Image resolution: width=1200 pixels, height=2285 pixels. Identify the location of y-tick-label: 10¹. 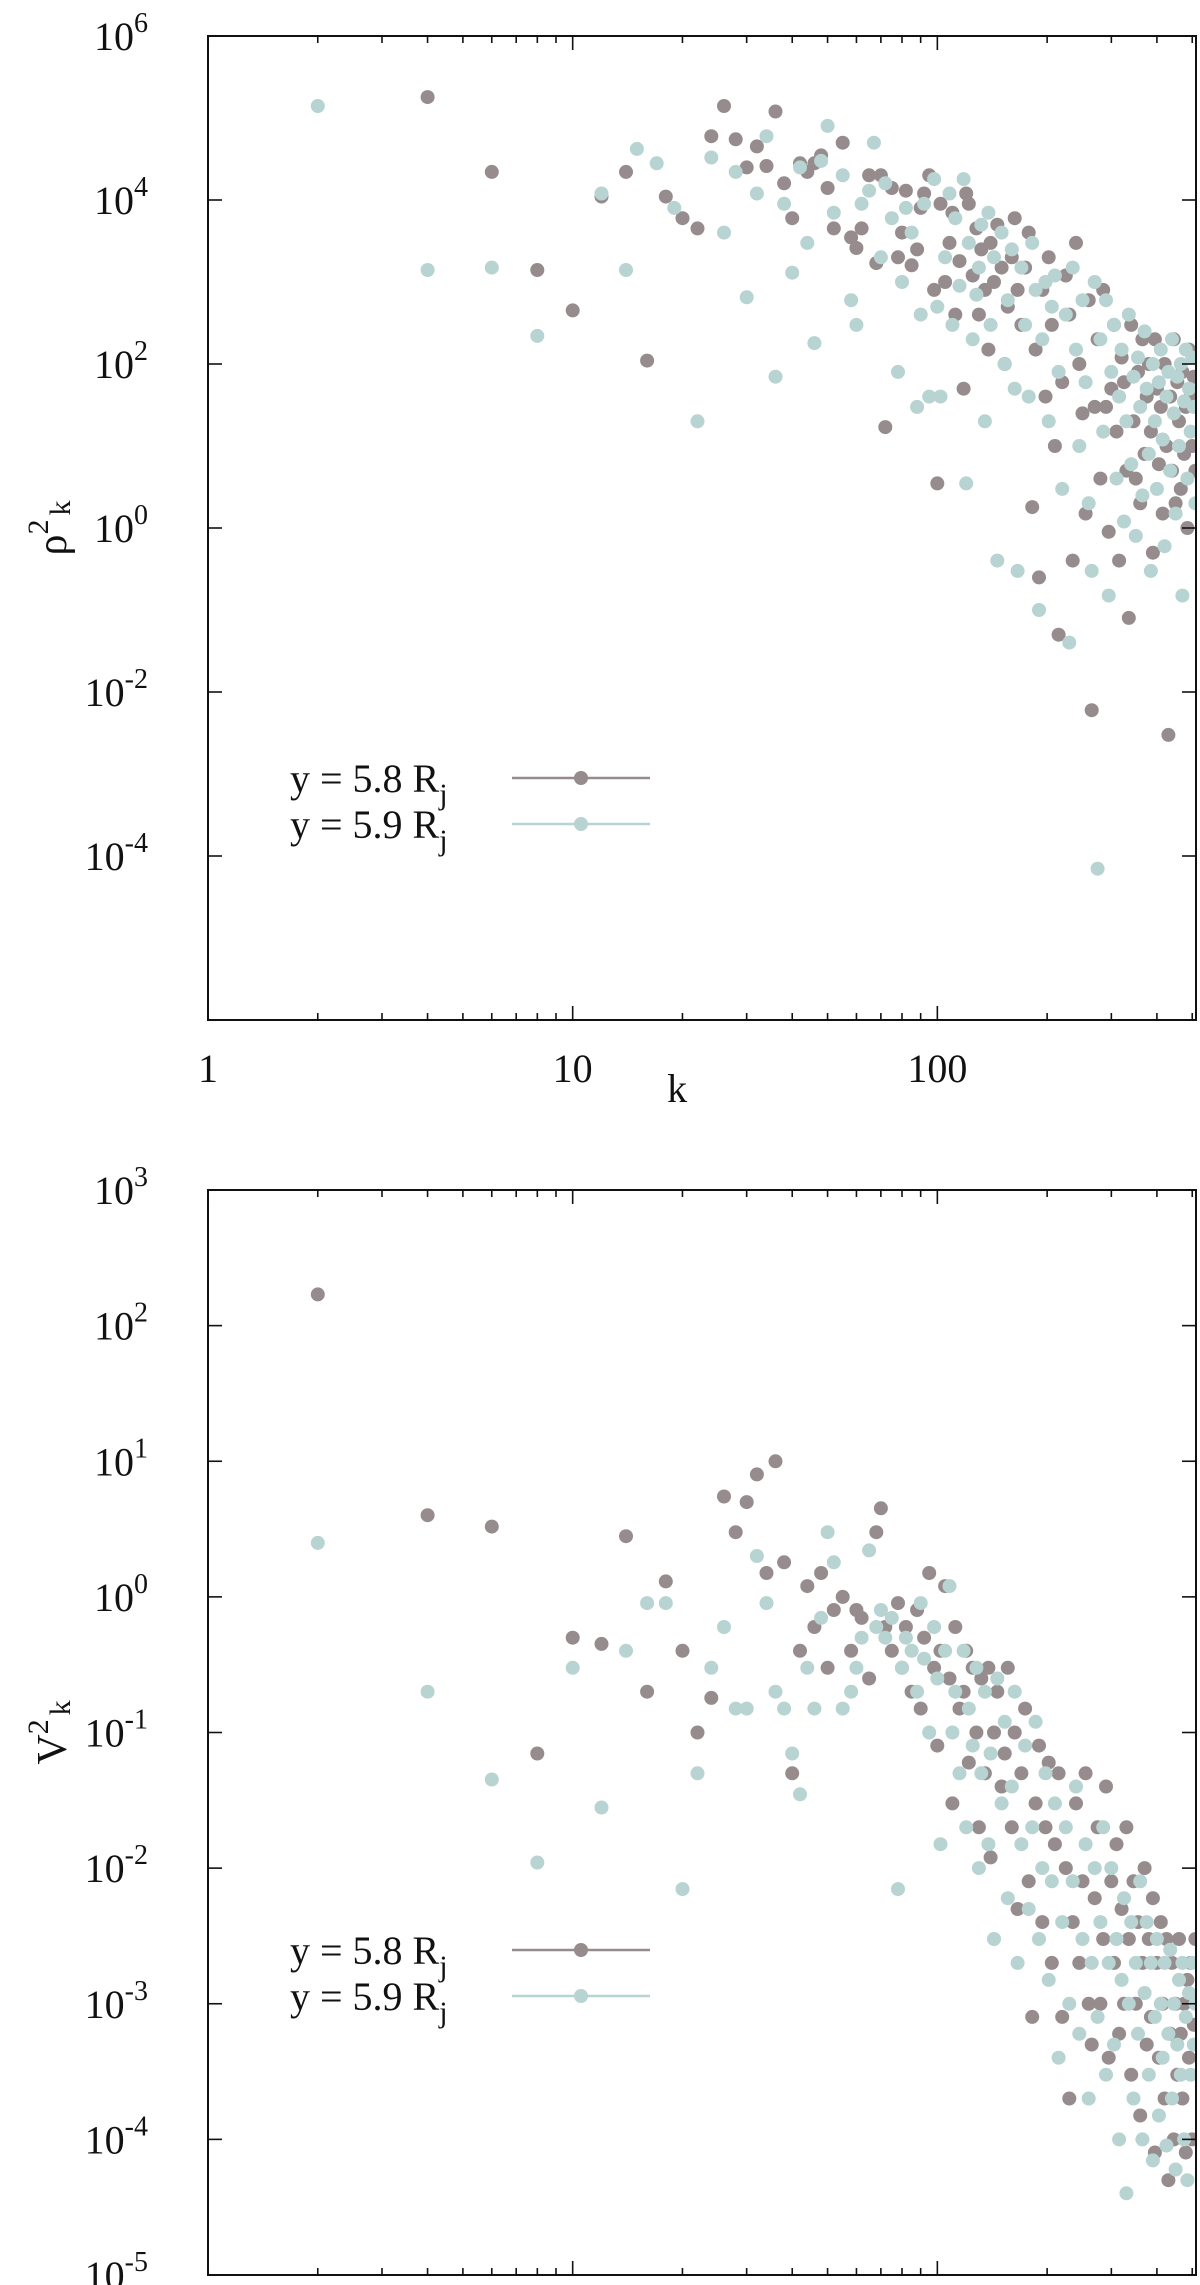
(121, 1458).